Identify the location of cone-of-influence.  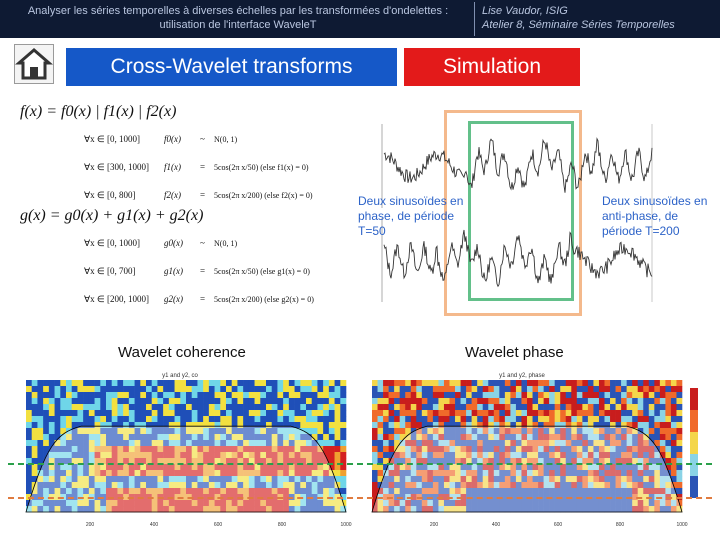
(186, 469).